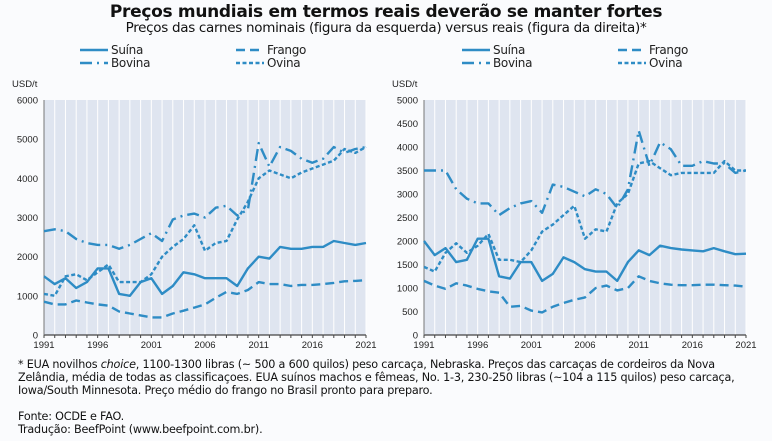 This screenshot has height=441, width=772. Describe the element at coordinates (407, 265) in the screenshot. I see `y-tick-label: 1500` at that location.